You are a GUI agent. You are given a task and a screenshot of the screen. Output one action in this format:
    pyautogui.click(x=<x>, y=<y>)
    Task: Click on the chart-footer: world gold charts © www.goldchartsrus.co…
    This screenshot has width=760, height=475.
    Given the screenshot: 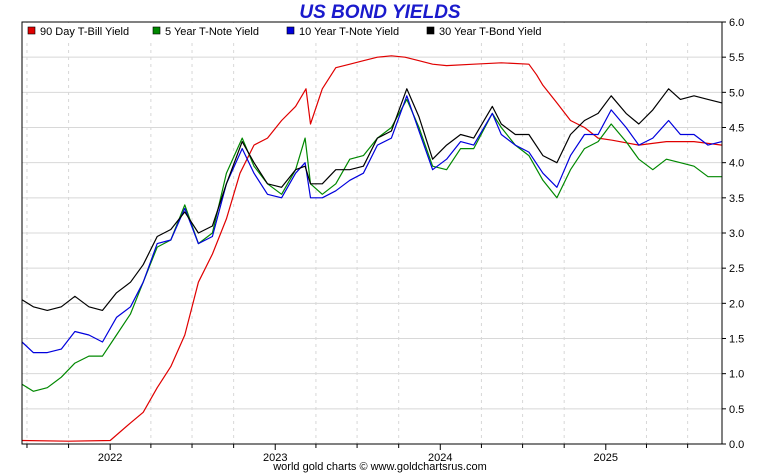 What is the action you would take?
    pyautogui.click(x=380, y=467)
    